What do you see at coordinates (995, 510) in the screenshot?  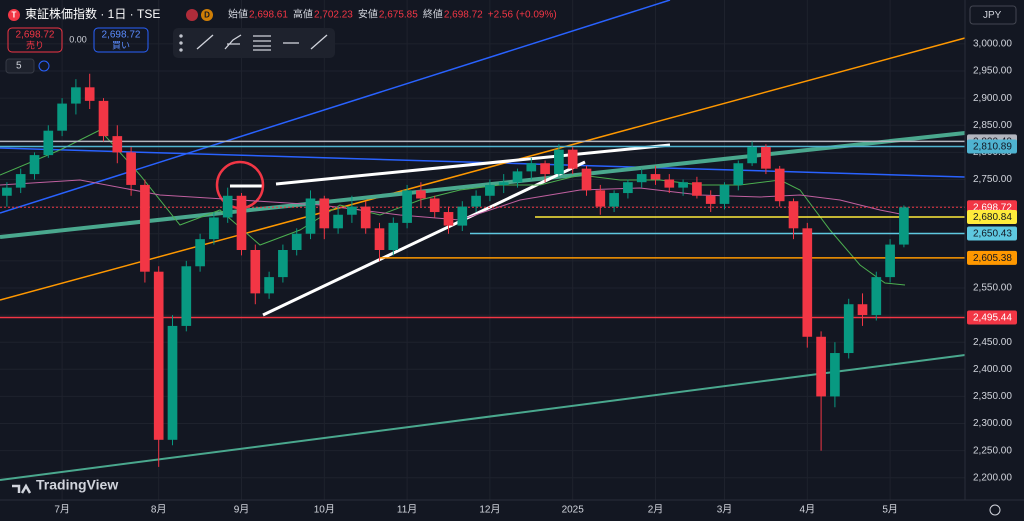 I see `settings-gear` at bounding box center [995, 510].